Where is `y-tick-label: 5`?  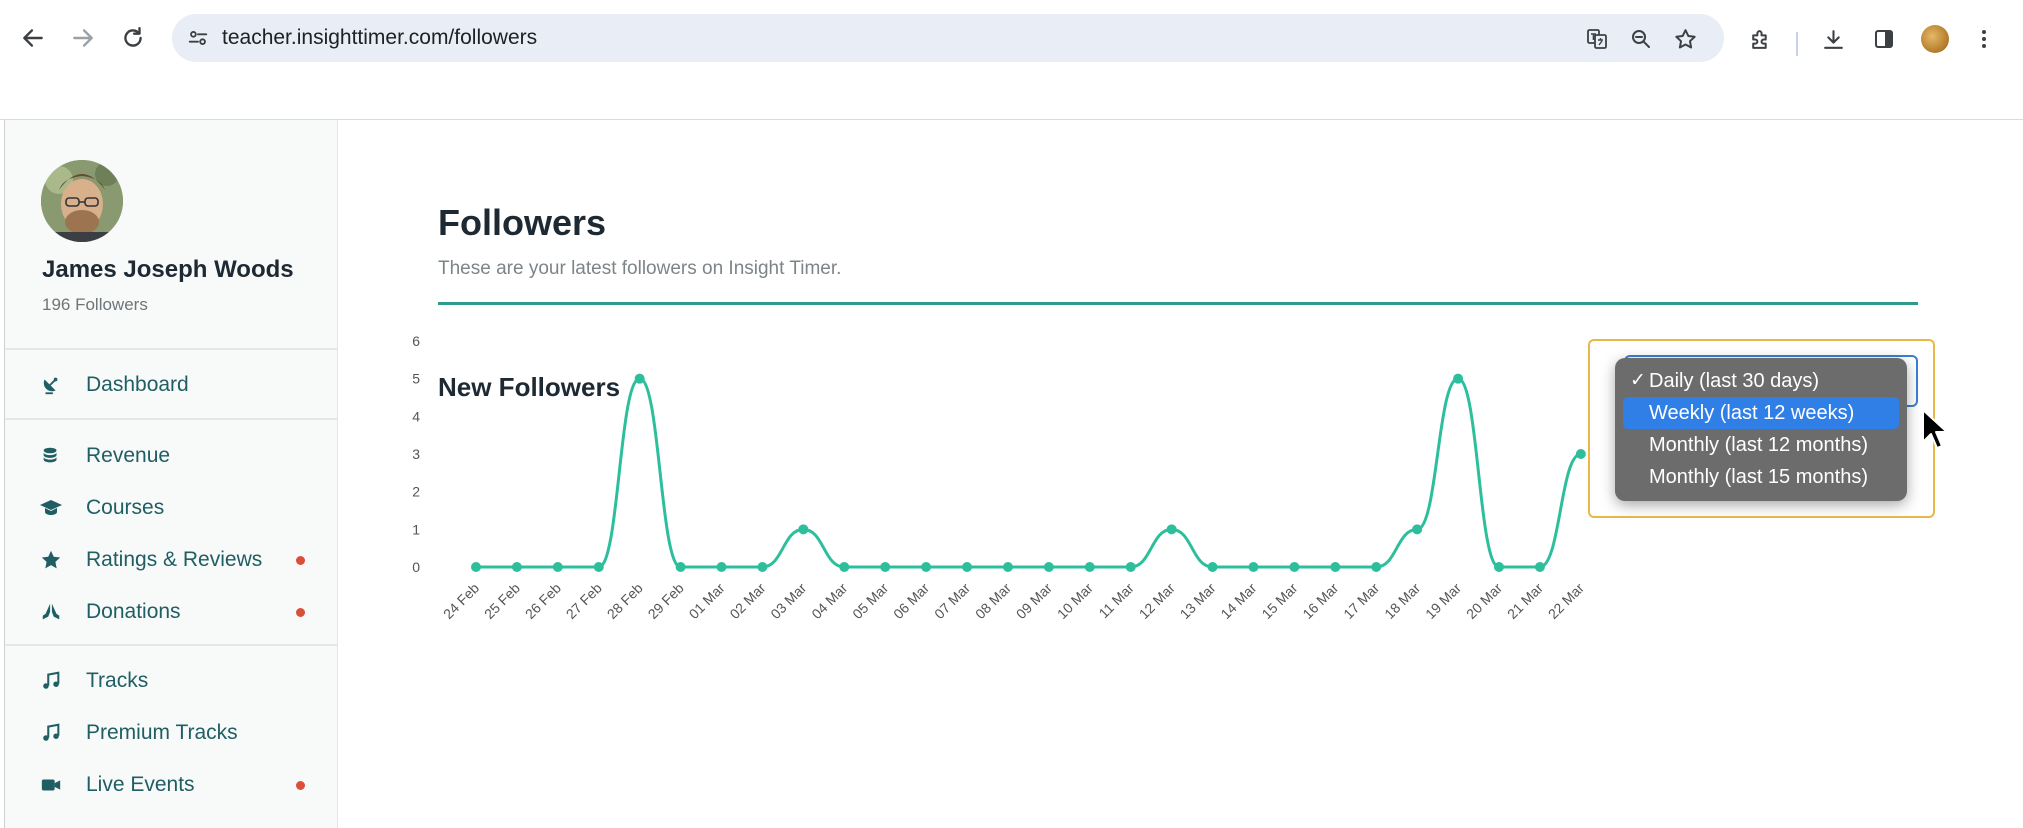 y-tick-label: 5 is located at coordinates (416, 379).